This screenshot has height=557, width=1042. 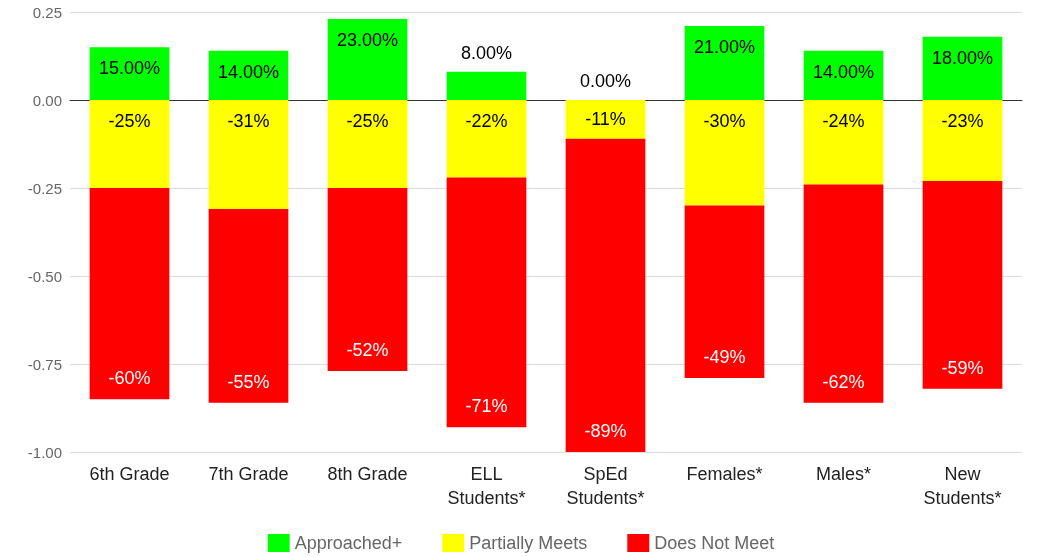 I want to click on data-label: -31%, so click(x=248, y=121).